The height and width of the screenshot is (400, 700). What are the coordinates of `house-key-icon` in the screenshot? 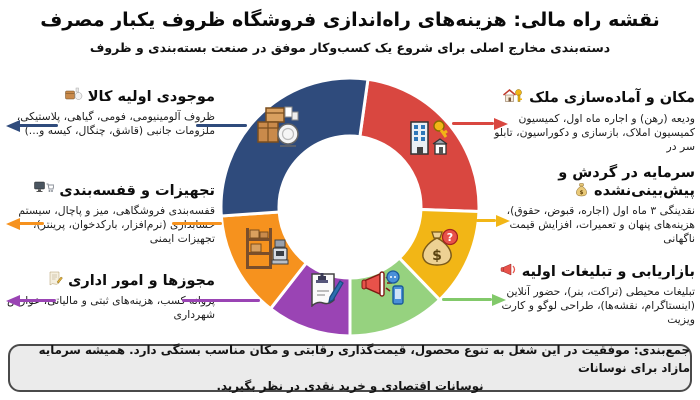 It's located at (513, 98).